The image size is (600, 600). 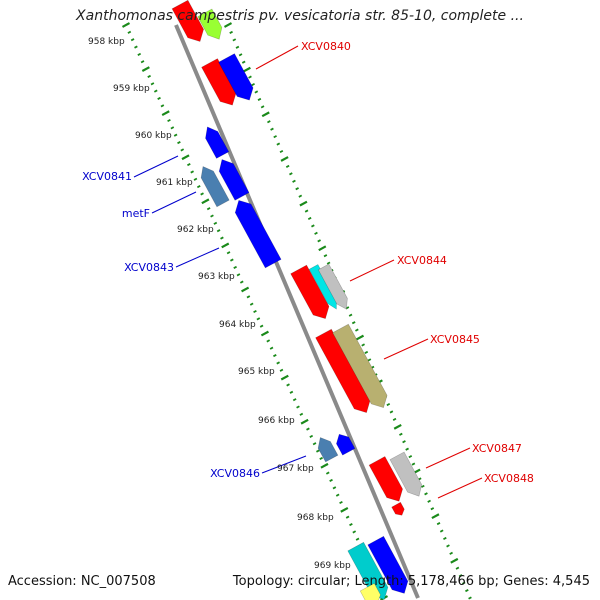 I want to click on gene-label-xcv0843: XCV0843, so click(x=149, y=267).